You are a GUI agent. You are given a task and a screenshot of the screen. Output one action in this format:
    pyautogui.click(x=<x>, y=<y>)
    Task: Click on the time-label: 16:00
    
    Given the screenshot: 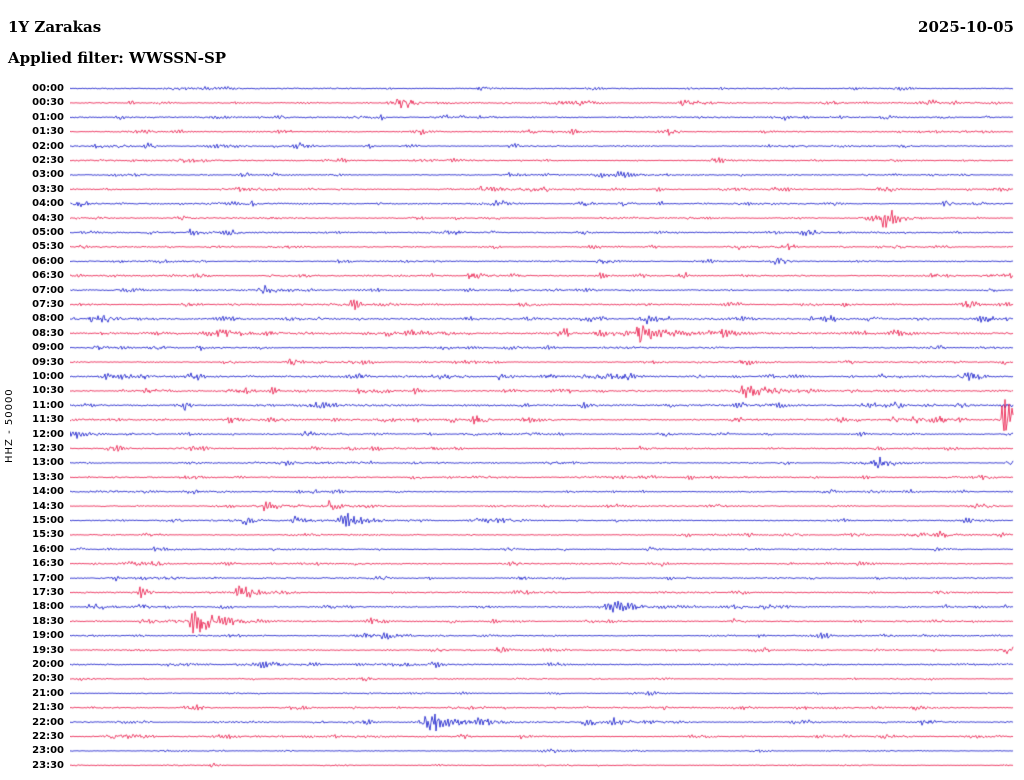 What is the action you would take?
    pyautogui.click(x=48, y=549)
    